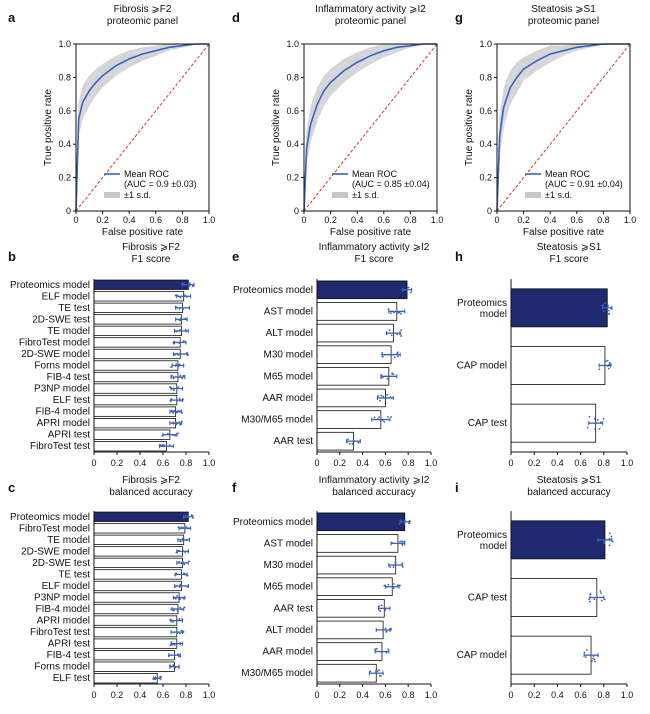 The width and height of the screenshot is (650, 714). I want to click on sd-band, so click(370, 127).